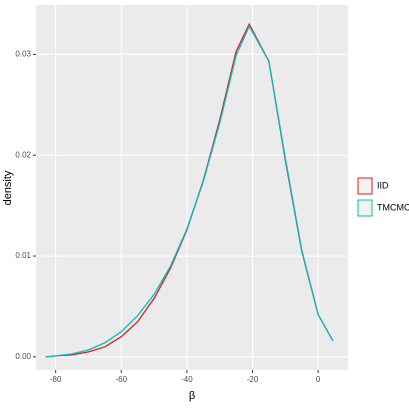 The height and width of the screenshot is (409, 409). What do you see at coordinates (192, 396) in the screenshot?
I see `x-axis-title: β` at bounding box center [192, 396].